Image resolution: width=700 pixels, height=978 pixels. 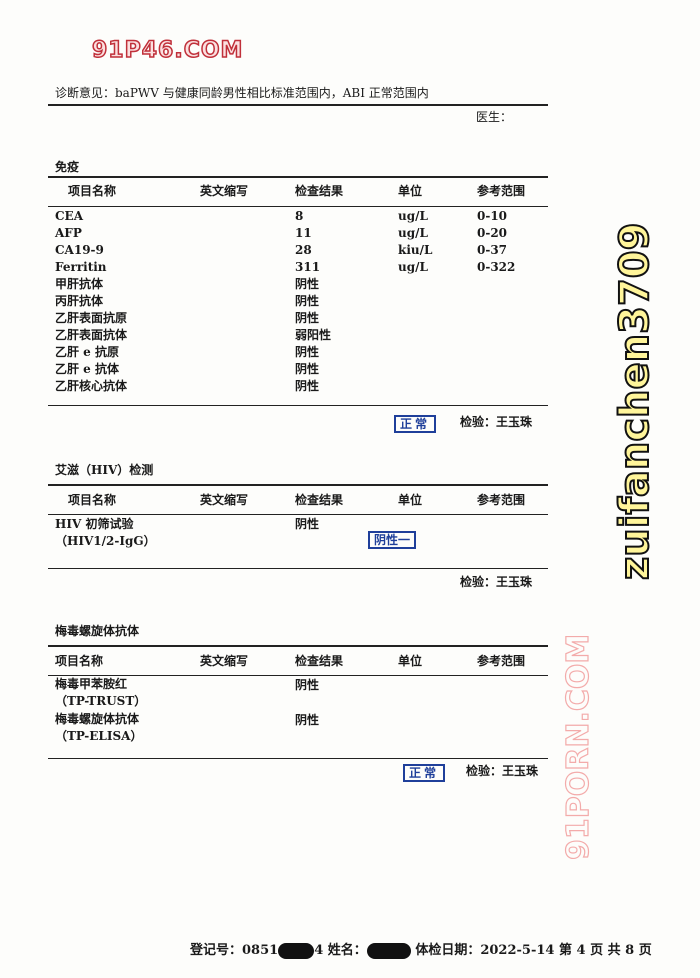 What do you see at coordinates (79, 284) in the screenshot?
I see `immune-name: 甲肝抗体` at bounding box center [79, 284].